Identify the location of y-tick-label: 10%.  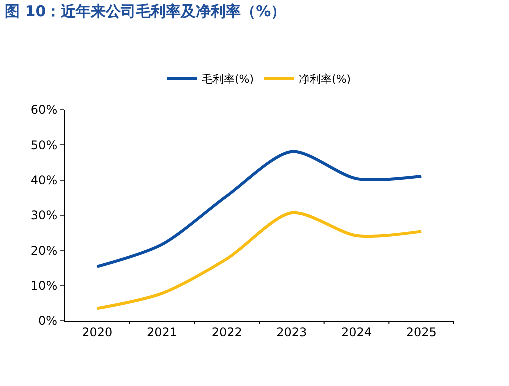
(44, 286).